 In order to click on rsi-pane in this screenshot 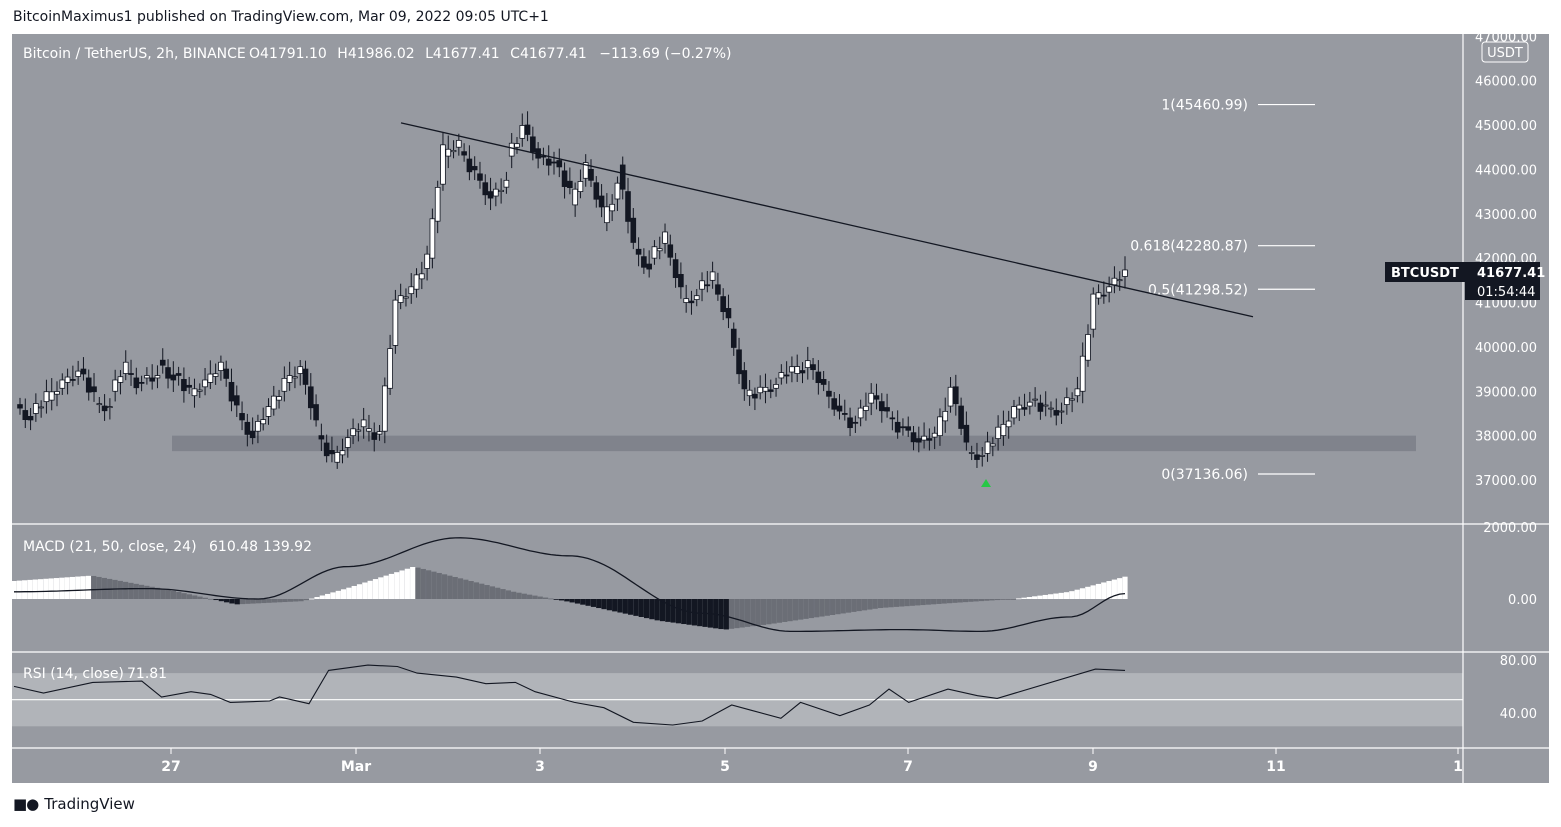, I will do `click(737, 695)`.